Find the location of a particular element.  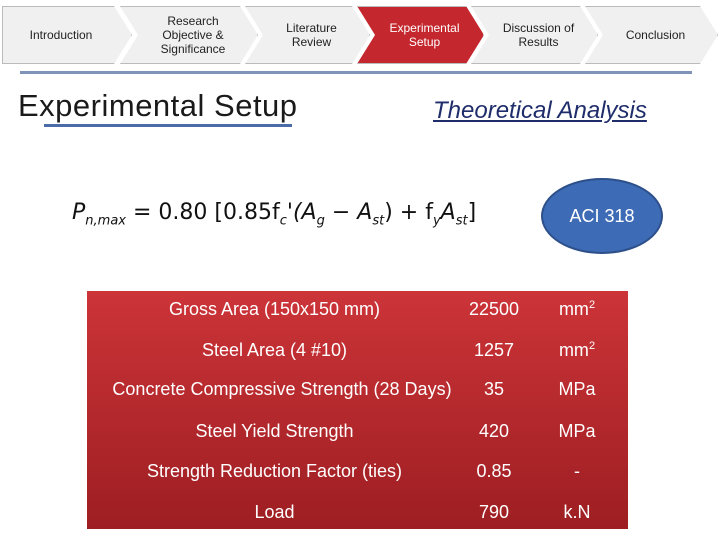

row-label: Concrete Compressive Strength (28 Days) is located at coordinates (282, 389).